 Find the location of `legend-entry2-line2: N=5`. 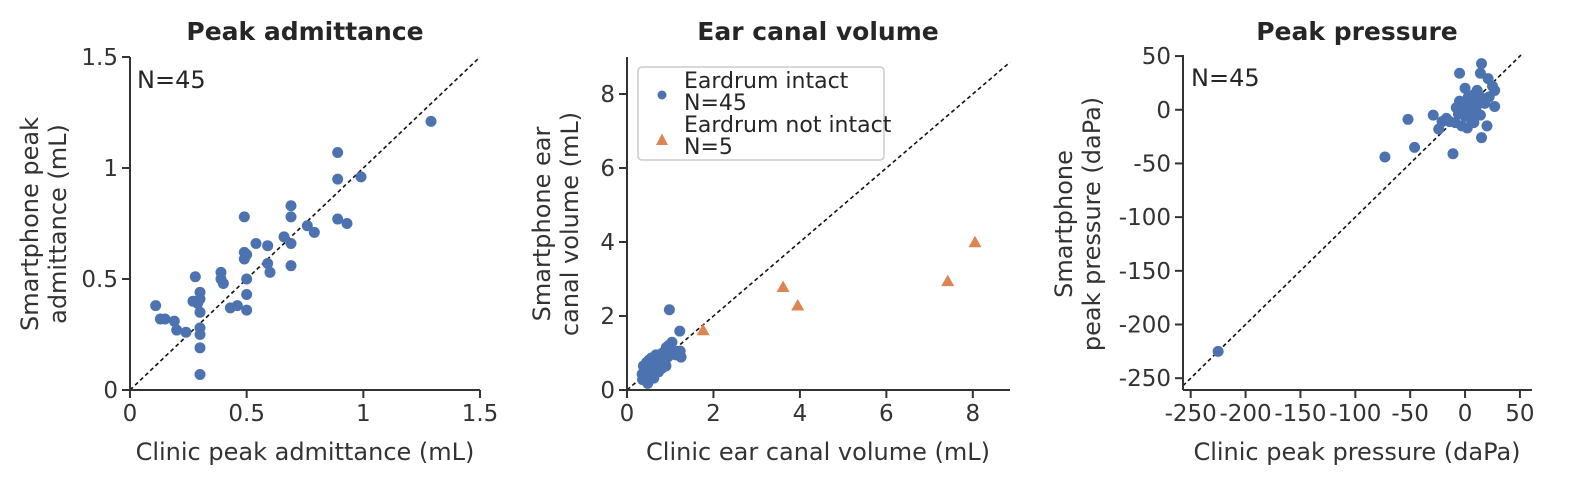

legend-entry2-line2: N=5 is located at coordinates (708, 147).